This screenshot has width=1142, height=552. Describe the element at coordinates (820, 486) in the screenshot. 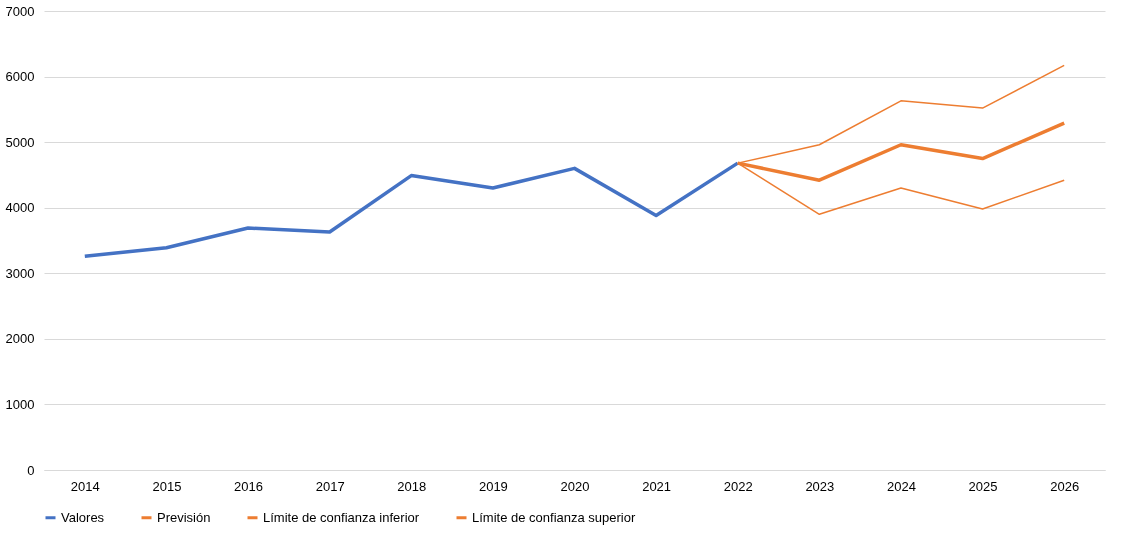

I see `x-tick-label: 2023` at that location.